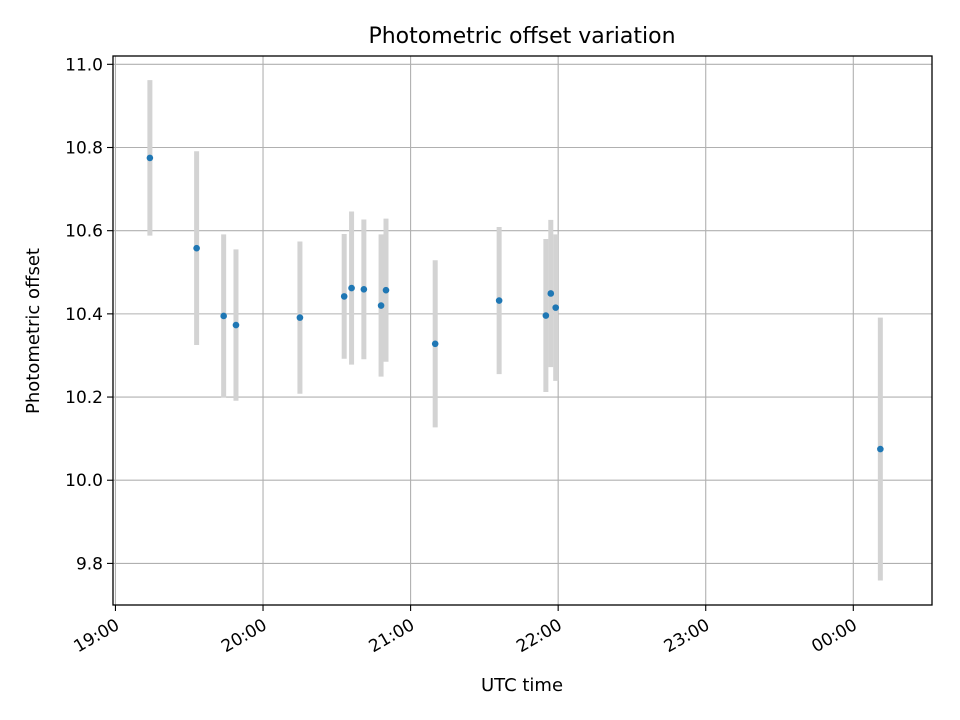  What do you see at coordinates (687, 636) in the screenshot?
I see `x-tick-label: 23:00` at bounding box center [687, 636].